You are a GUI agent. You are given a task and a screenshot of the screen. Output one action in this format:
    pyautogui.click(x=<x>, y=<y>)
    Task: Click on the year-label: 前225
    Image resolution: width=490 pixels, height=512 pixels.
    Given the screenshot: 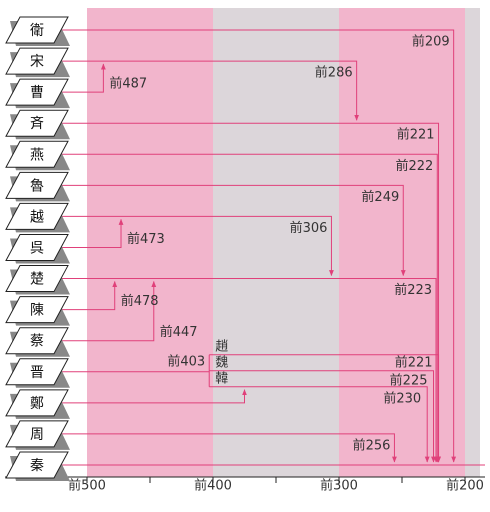 What is the action you would take?
    pyautogui.click(x=409, y=380)
    